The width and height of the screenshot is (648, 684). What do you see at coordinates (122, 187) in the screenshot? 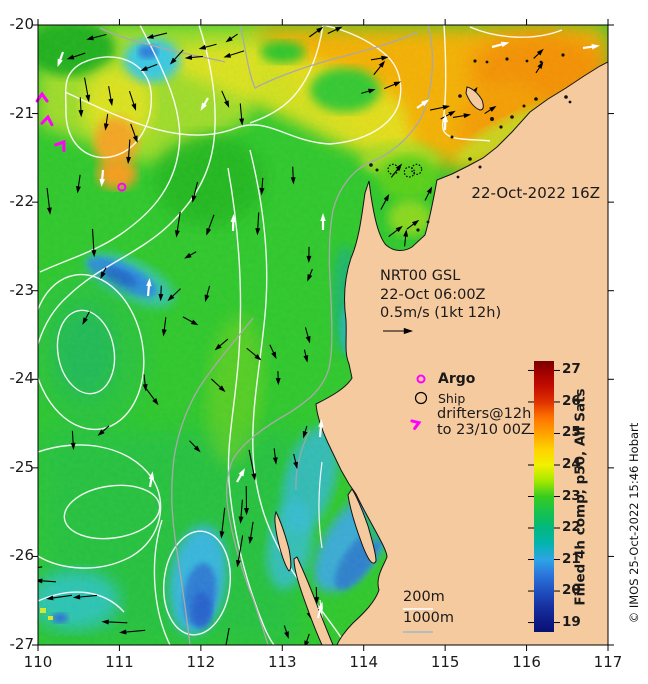
I see `argo-float-marker` at bounding box center [122, 187].